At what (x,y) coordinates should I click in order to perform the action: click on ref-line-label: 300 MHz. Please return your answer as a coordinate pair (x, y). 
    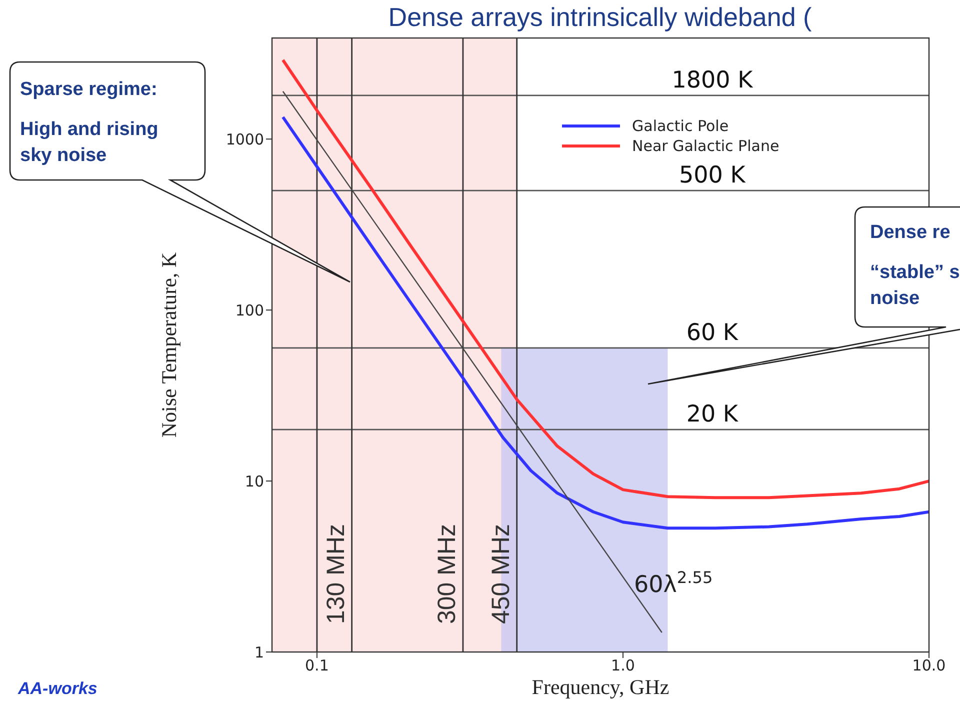
    Looking at the image, I should click on (446, 574).